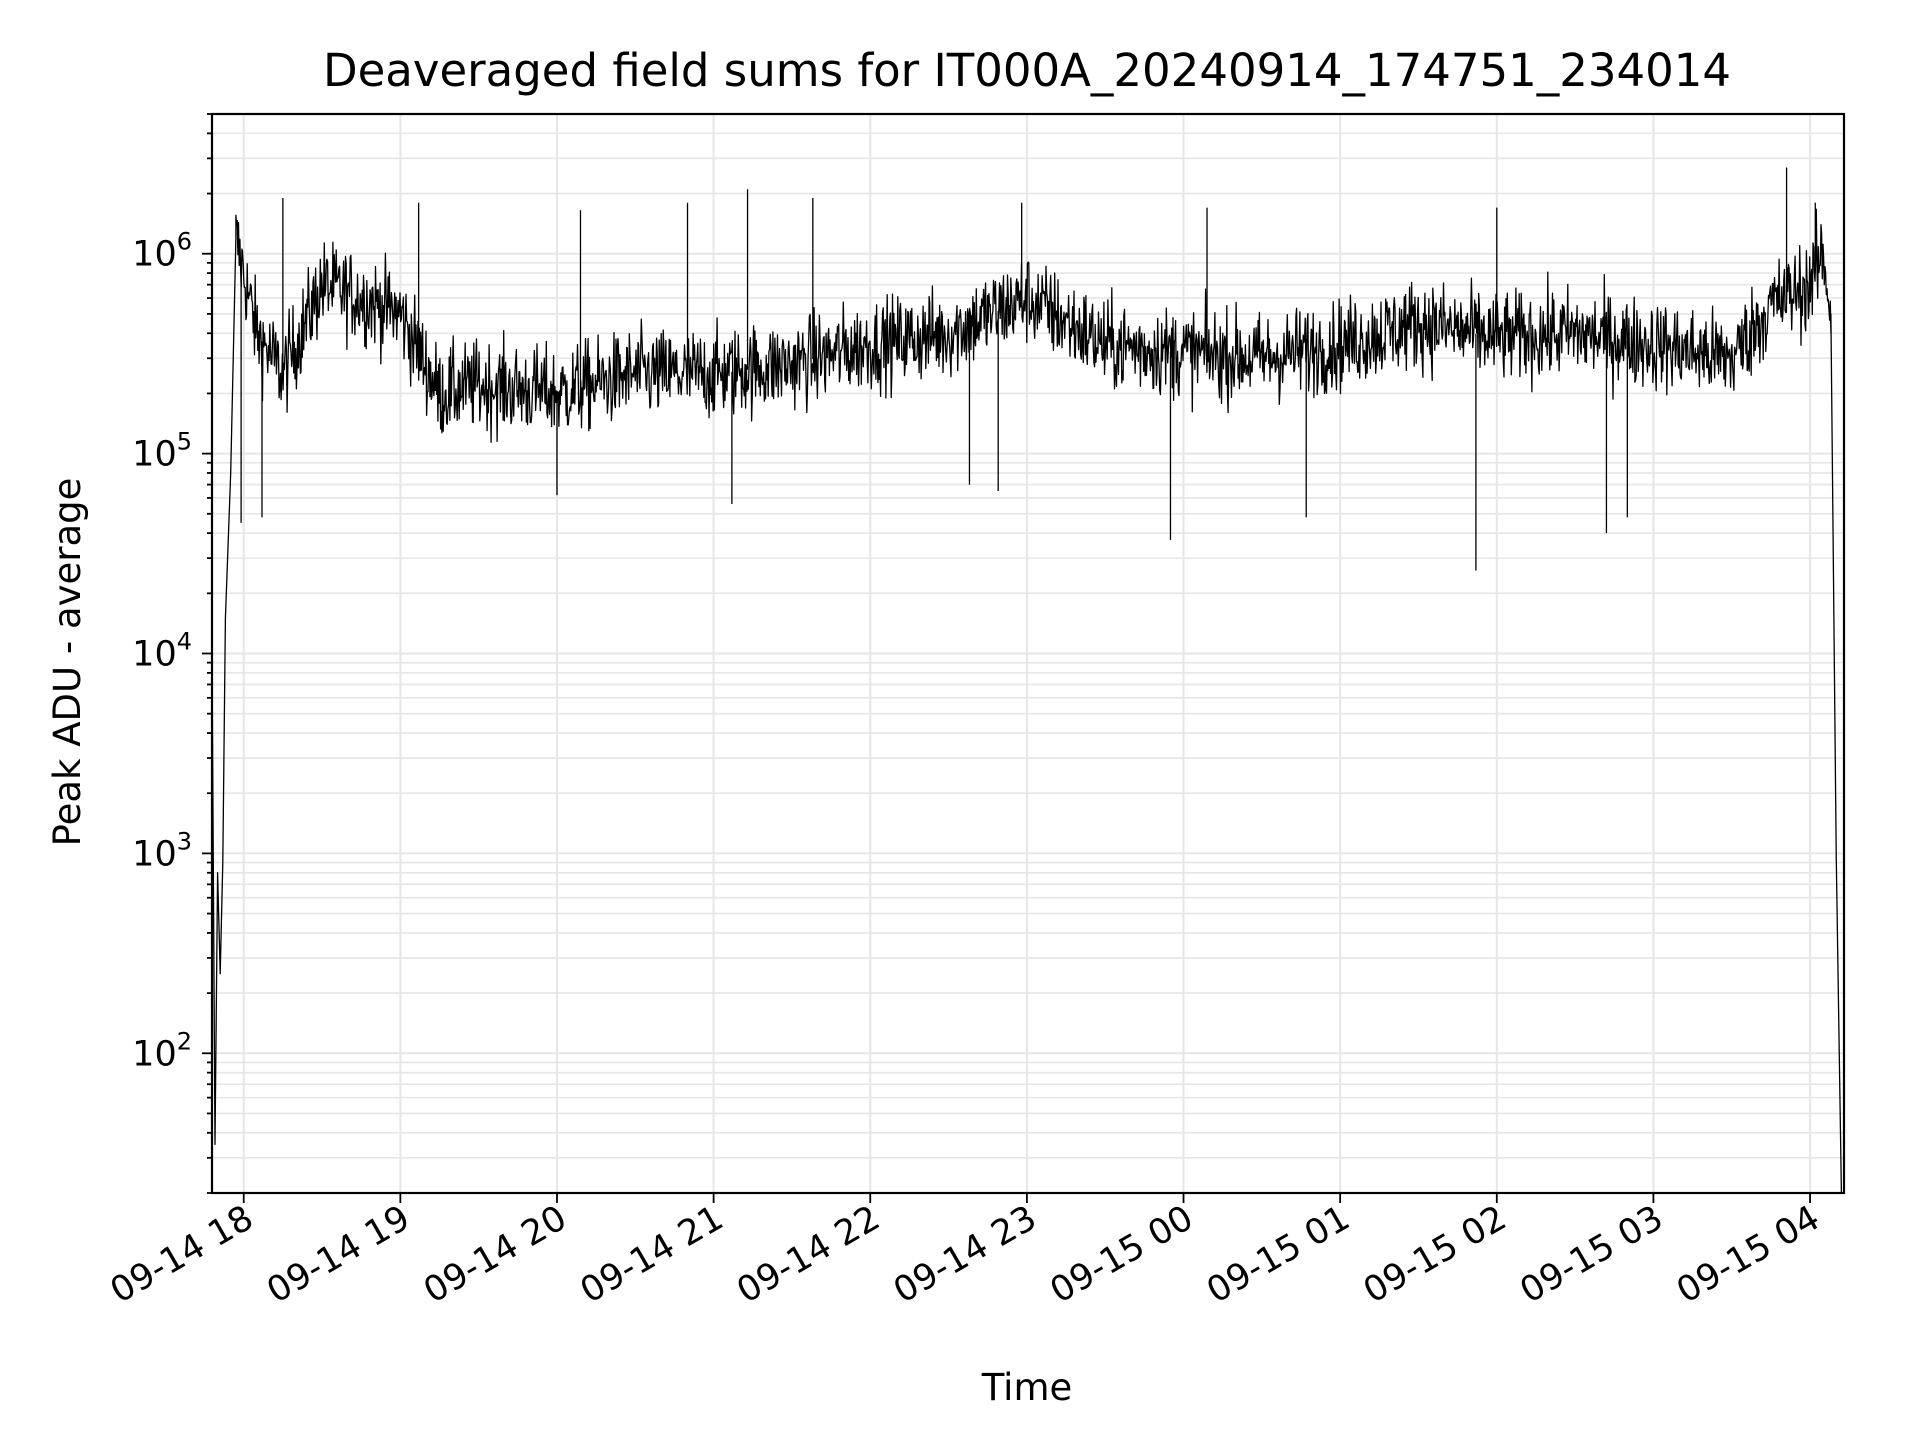 The image size is (1920, 1440). I want to click on y-tick-label: 10⁵, so click(162, 451).